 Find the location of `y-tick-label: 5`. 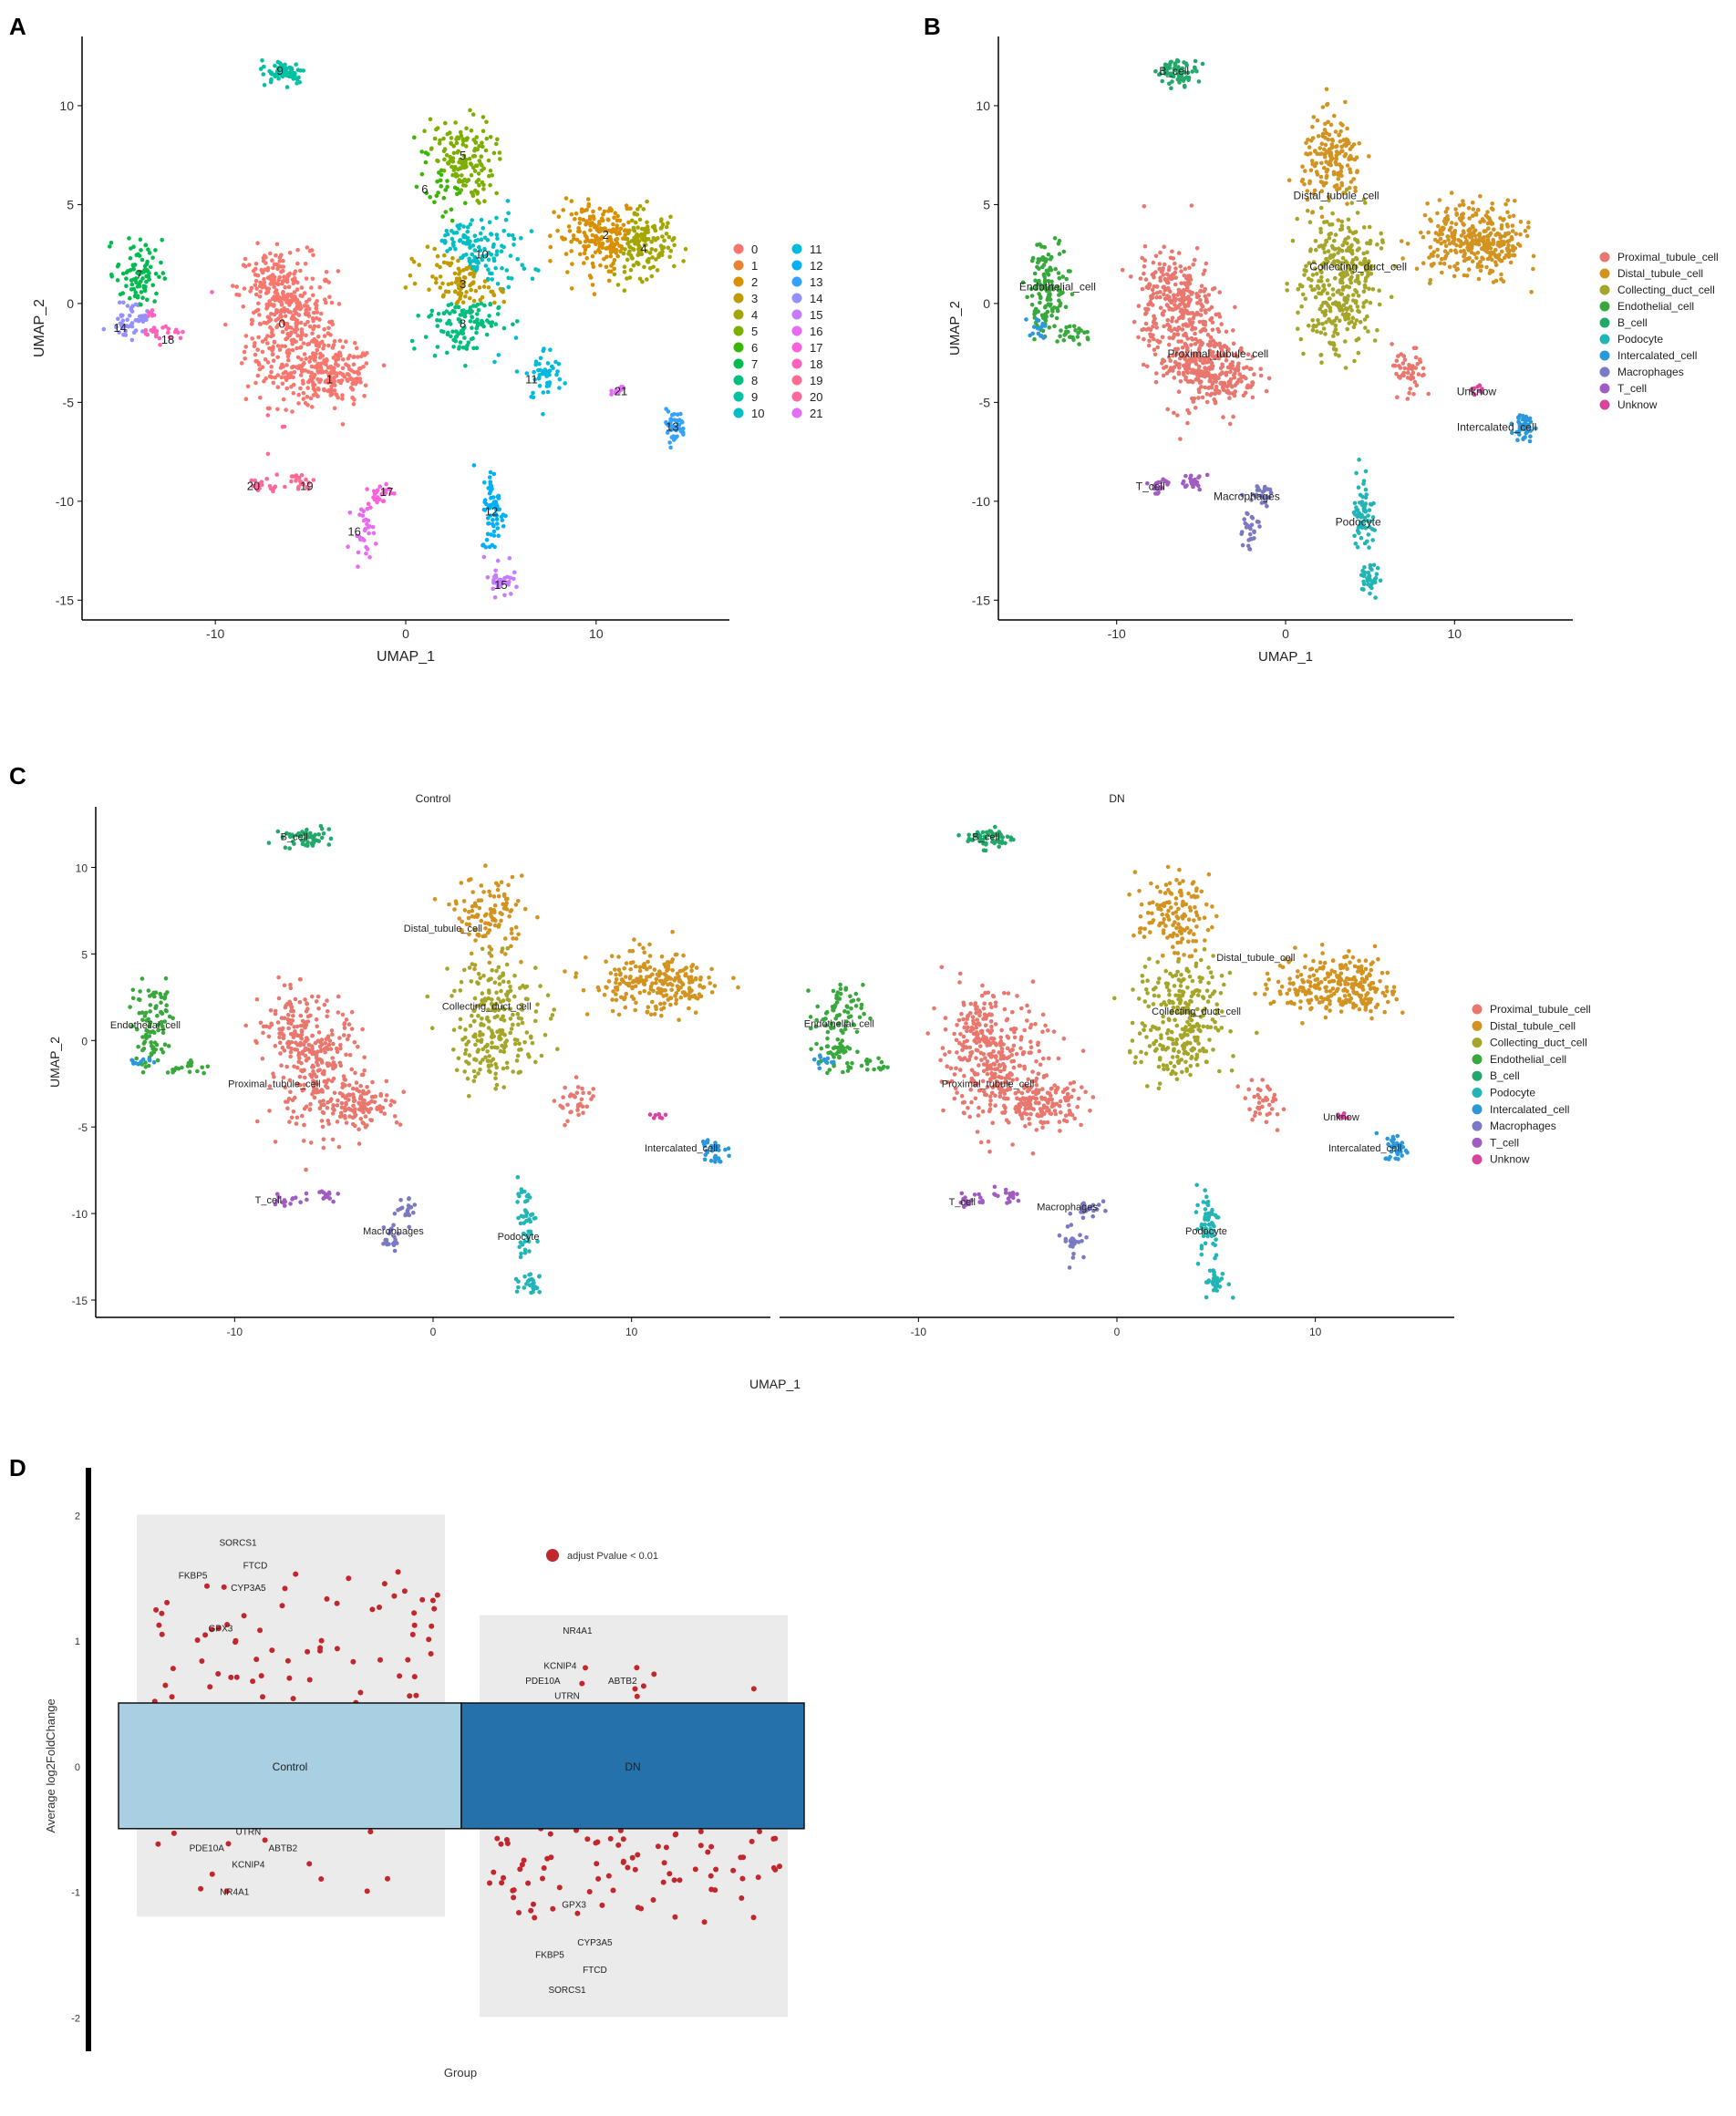

y-tick-label: 5 is located at coordinates (70, 205).